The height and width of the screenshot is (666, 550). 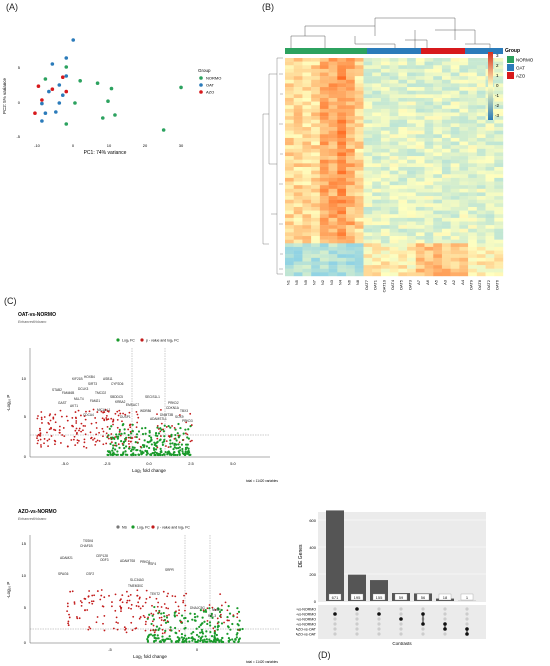 I want to click on heatmap-scale-3: 3, so click(x=497, y=55).